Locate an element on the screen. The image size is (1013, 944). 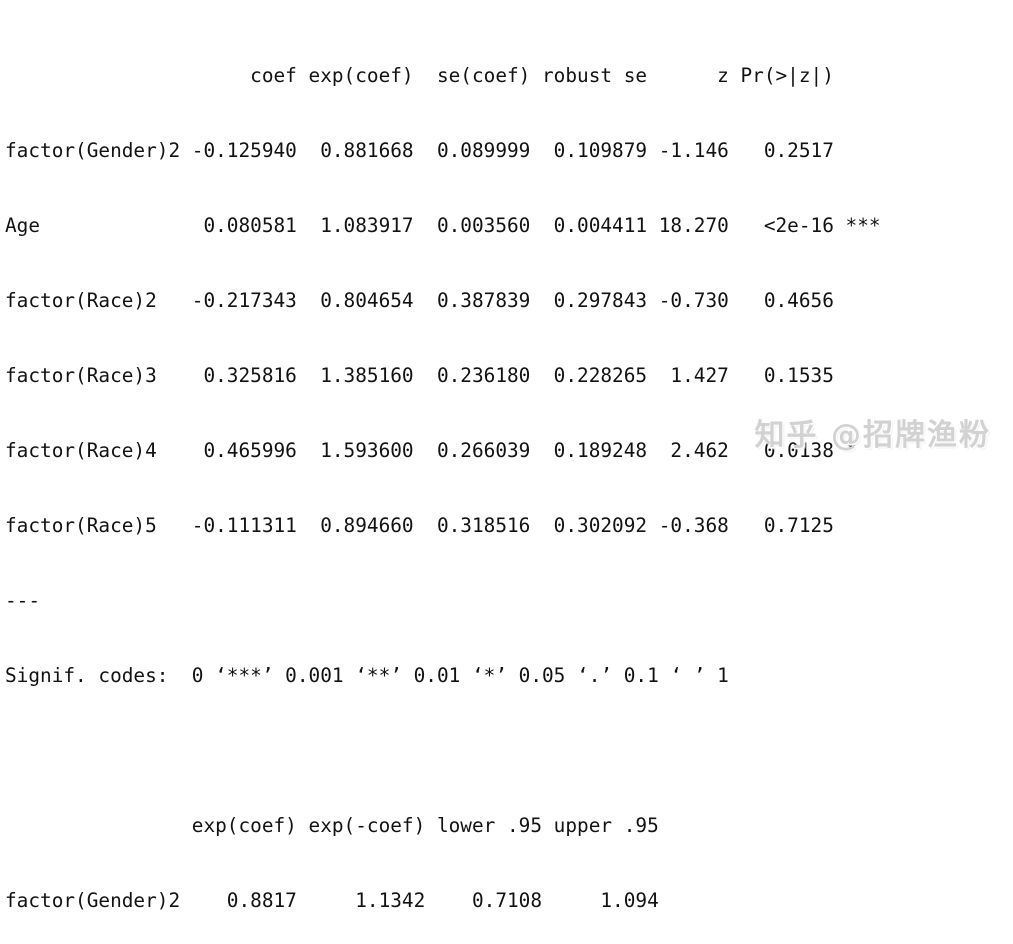
coef-row-race5: --- is located at coordinates (23, 600).